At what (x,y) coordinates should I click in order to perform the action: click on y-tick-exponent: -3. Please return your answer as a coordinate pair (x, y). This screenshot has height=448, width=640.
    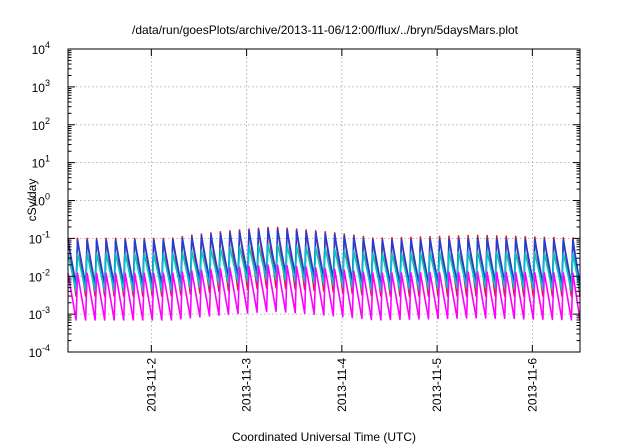
    Looking at the image, I should click on (46, 310).